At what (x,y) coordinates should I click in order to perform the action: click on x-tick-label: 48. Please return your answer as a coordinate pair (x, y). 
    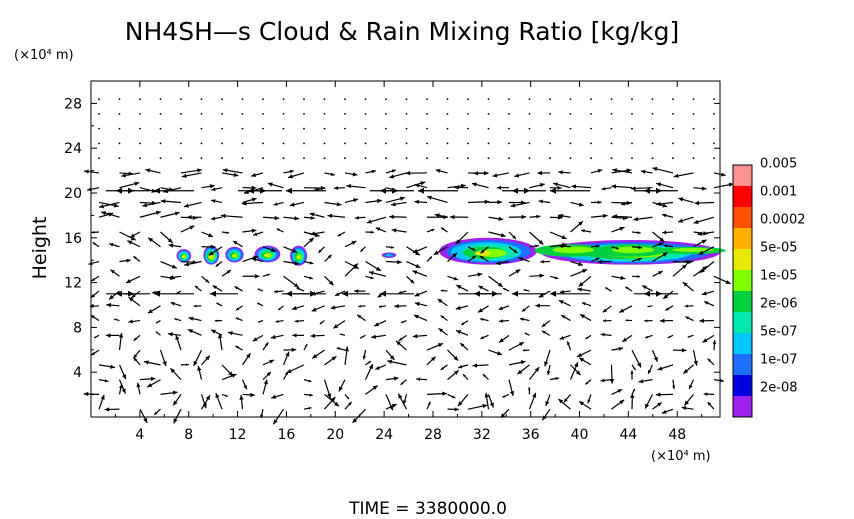
    Looking at the image, I should click on (677, 435).